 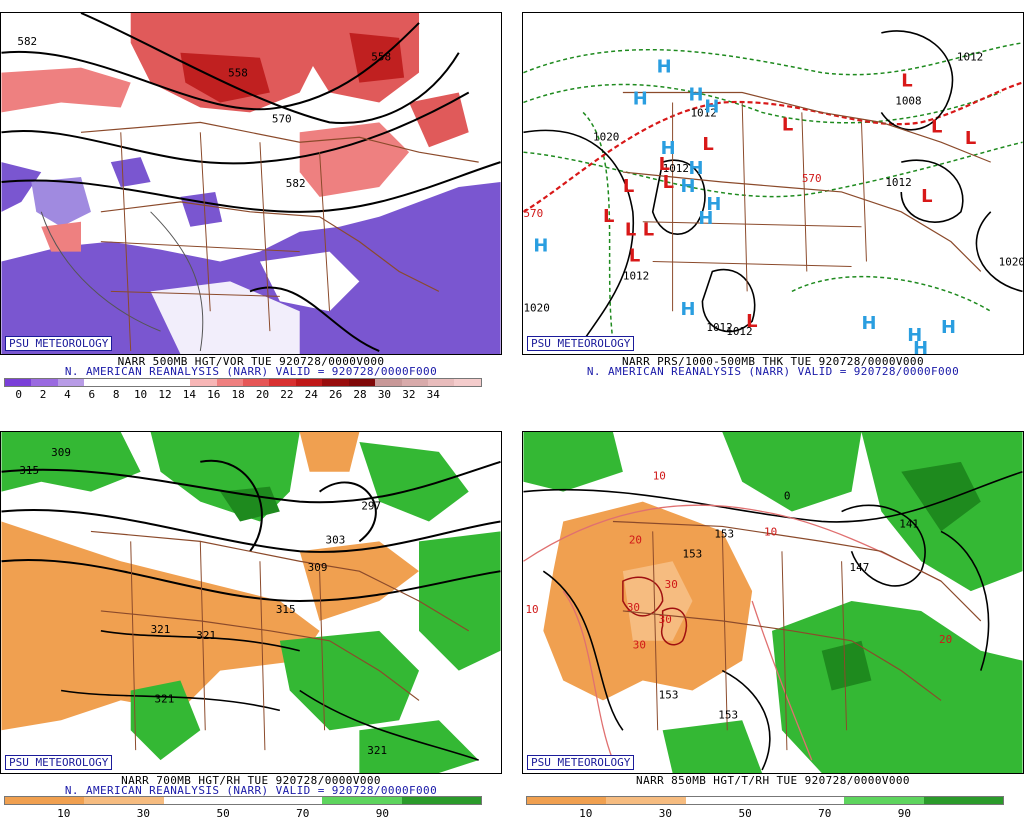 What do you see at coordinates (724, 533) in the screenshot?
I see `height-label: 153` at bounding box center [724, 533].